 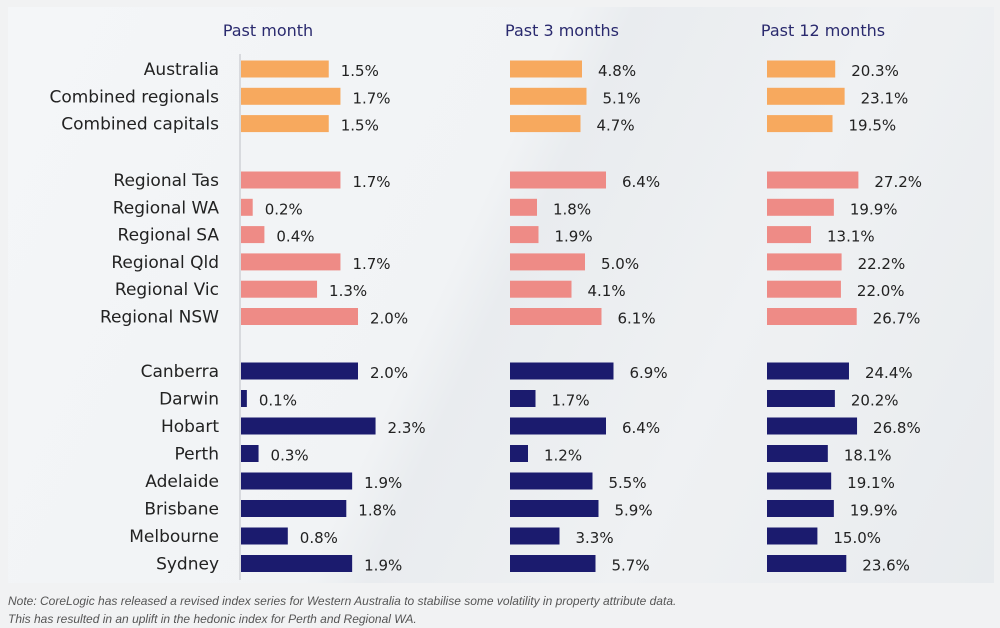 I want to click on value-label-m3: 5.9%, so click(x=634, y=511).